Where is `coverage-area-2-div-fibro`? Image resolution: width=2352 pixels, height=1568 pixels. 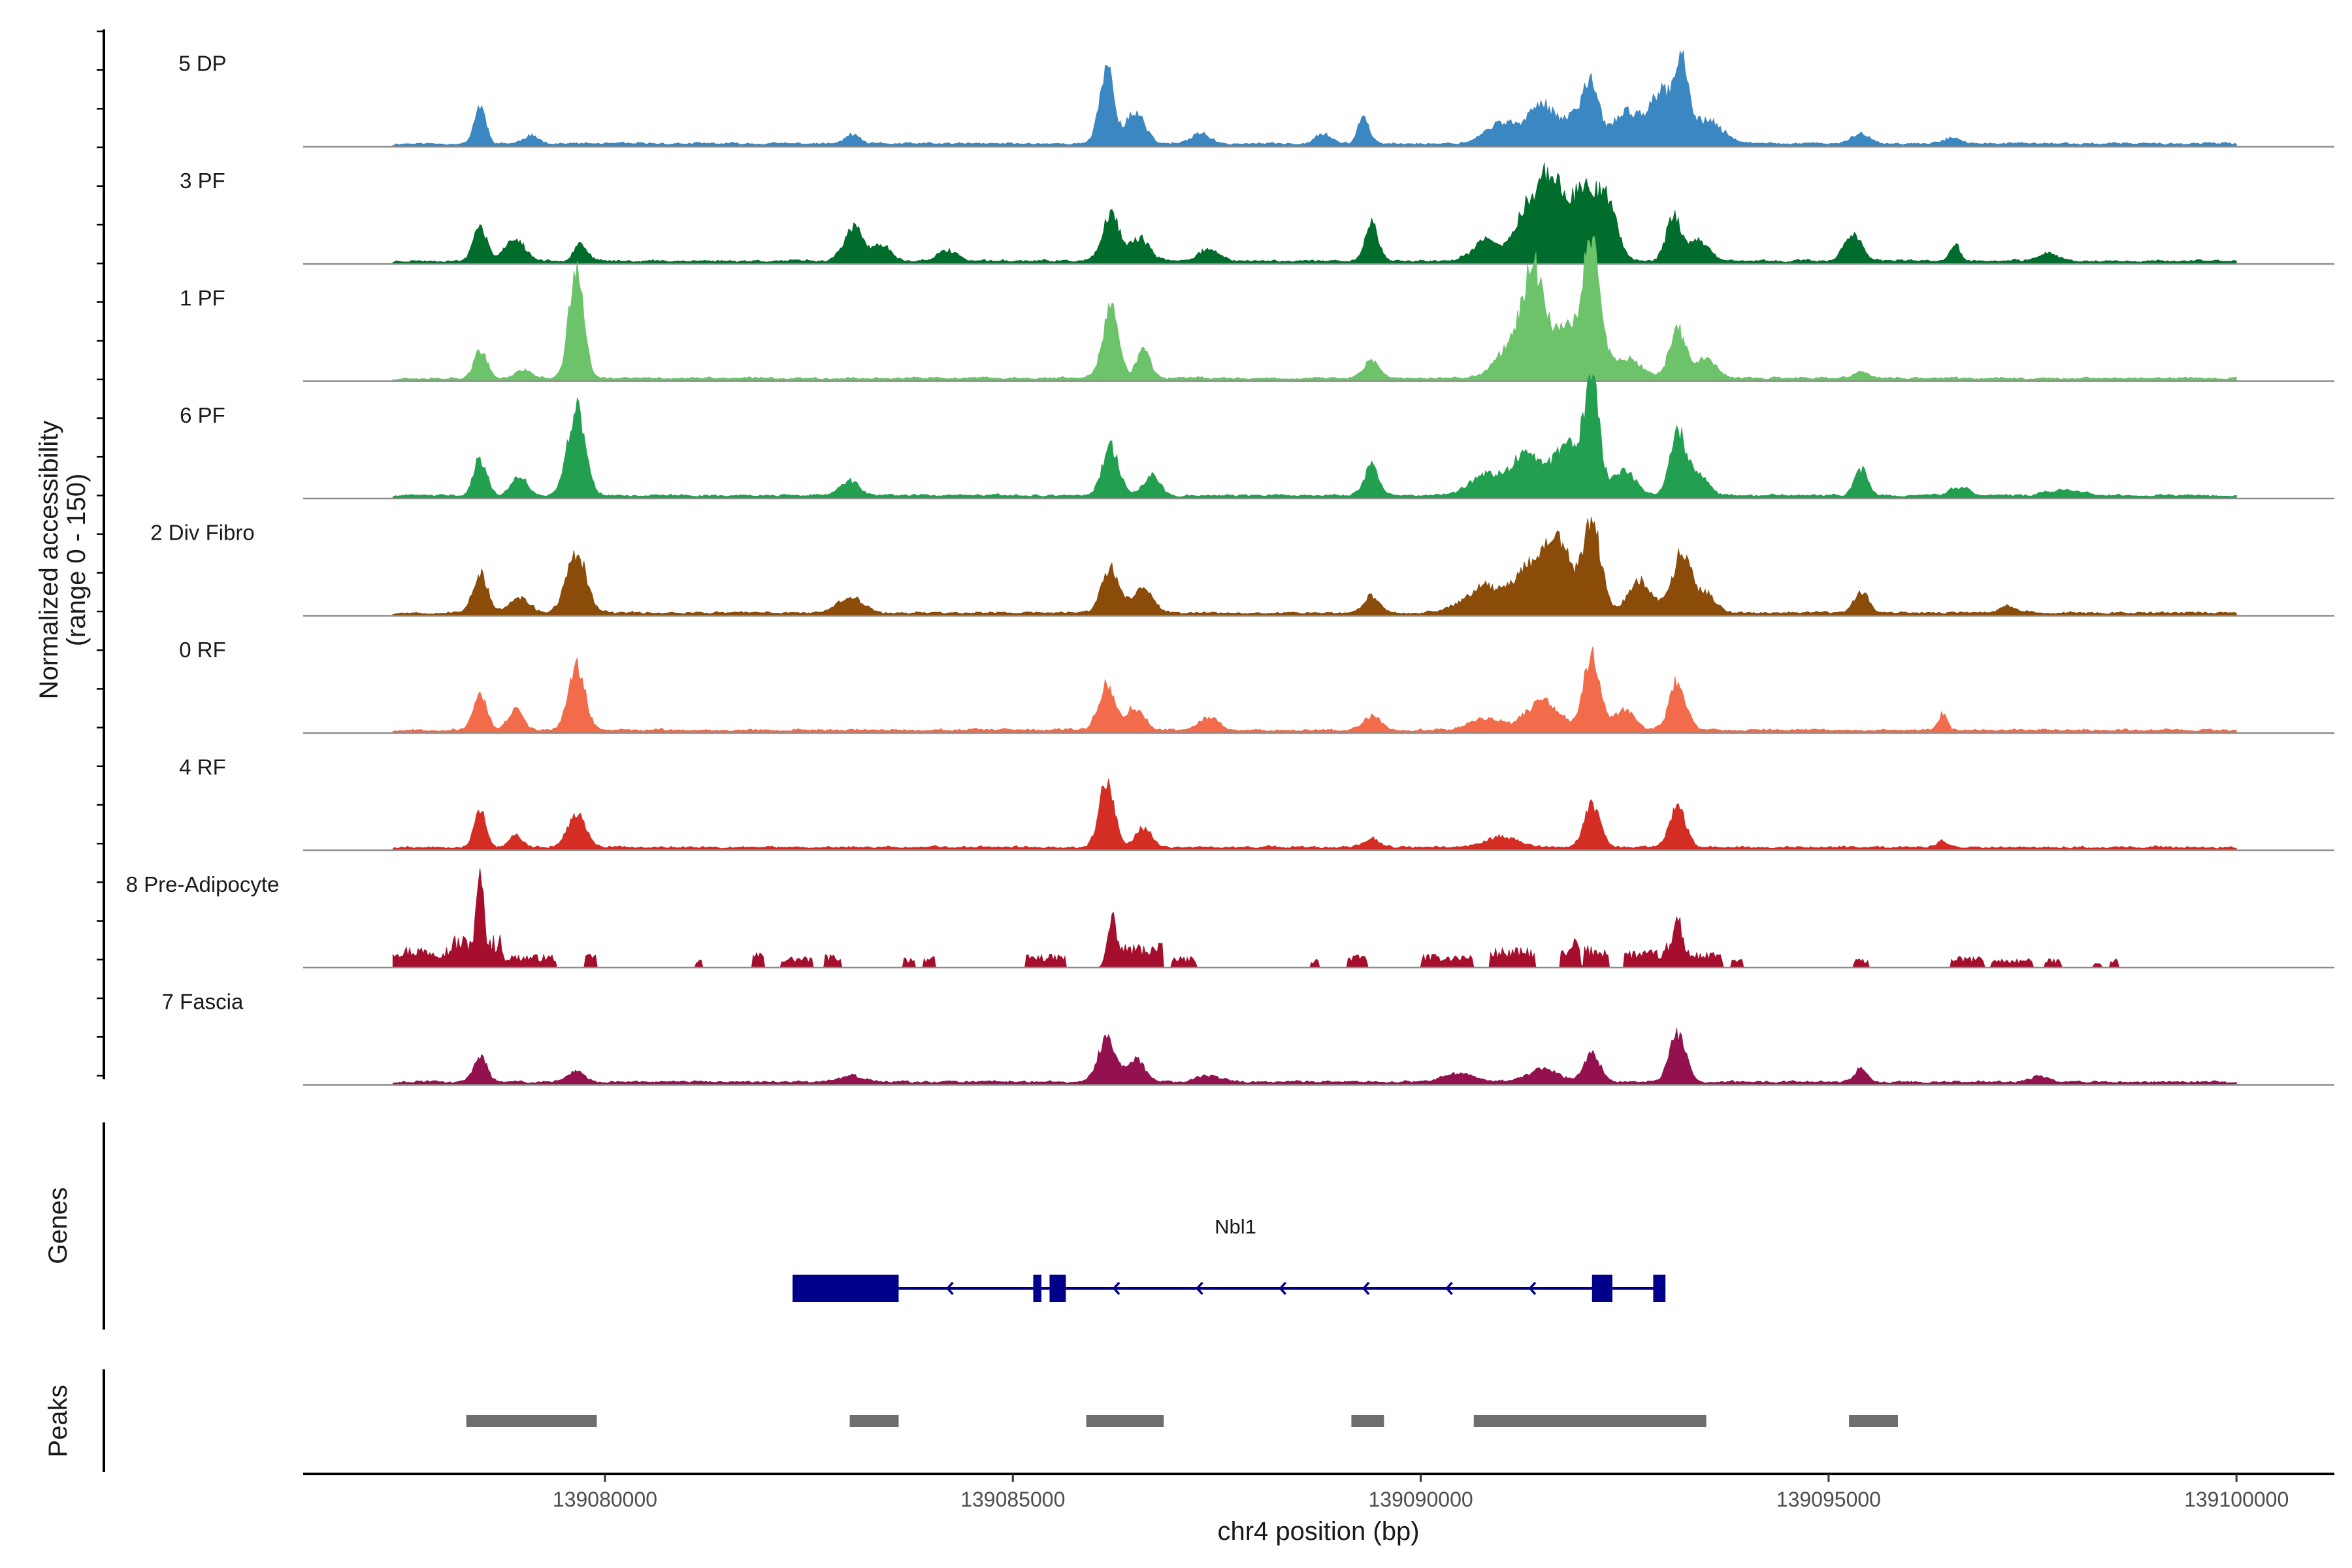
coverage-area-2-div-fibro is located at coordinates (1314, 566).